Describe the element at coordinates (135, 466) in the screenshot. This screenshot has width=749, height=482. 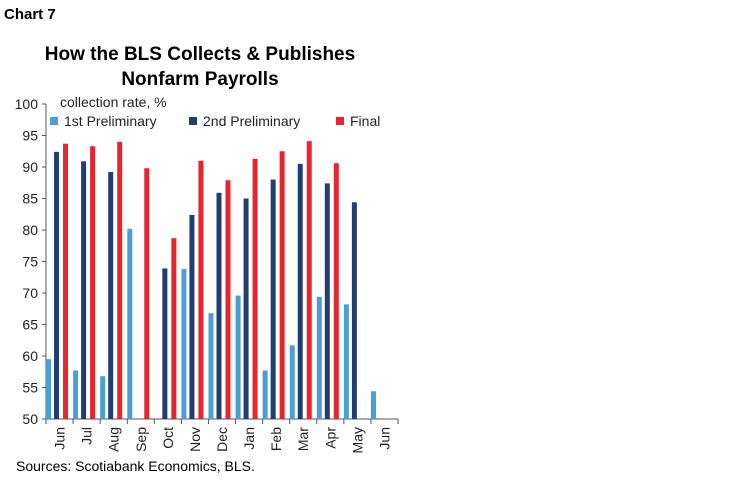
I see `source-note: Sources: Scotiabank Economics, BLS.` at that location.